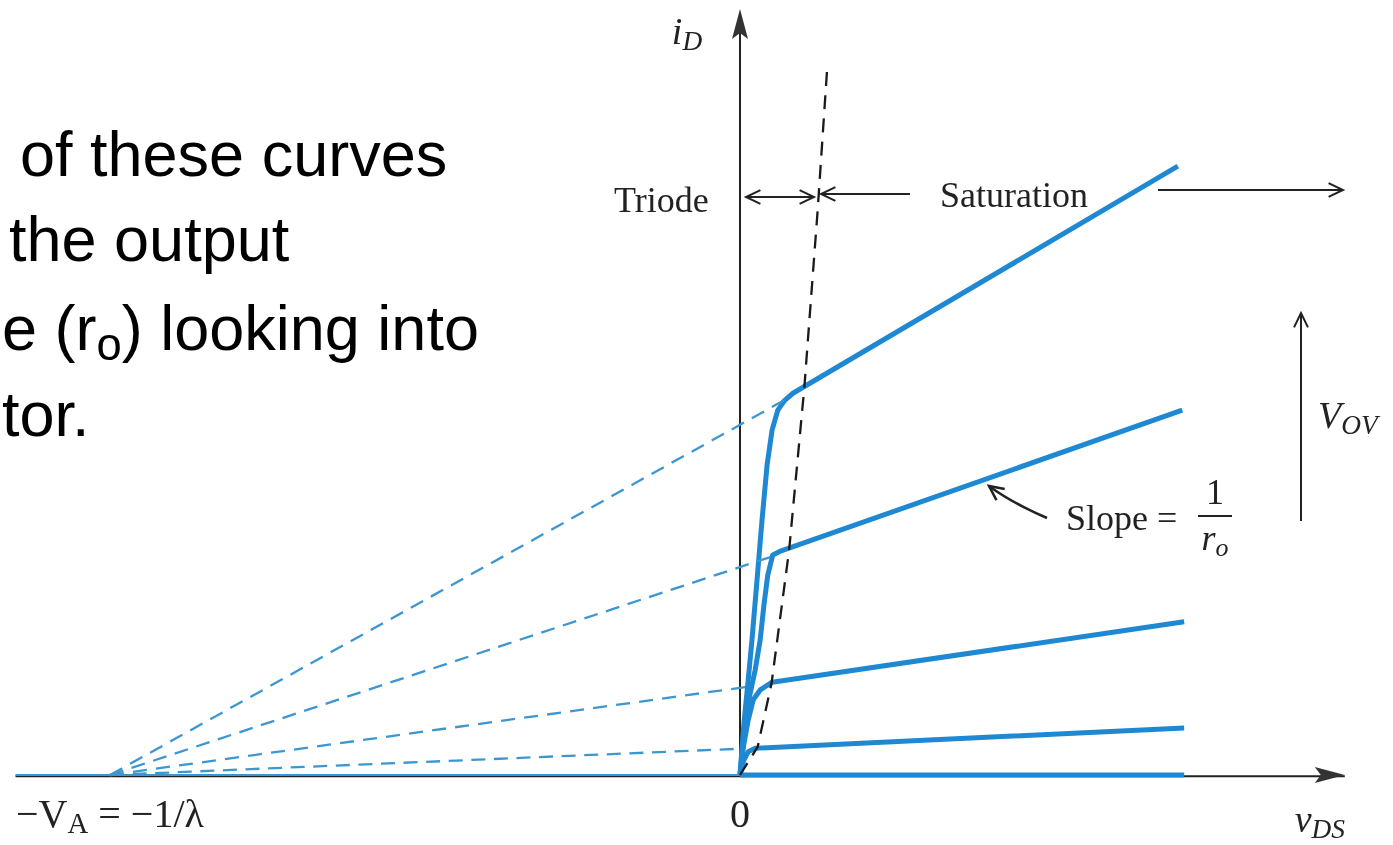 This screenshot has width=1393, height=845. What do you see at coordinates (149, 239) in the screenshot?
I see `annotation: the output` at bounding box center [149, 239].